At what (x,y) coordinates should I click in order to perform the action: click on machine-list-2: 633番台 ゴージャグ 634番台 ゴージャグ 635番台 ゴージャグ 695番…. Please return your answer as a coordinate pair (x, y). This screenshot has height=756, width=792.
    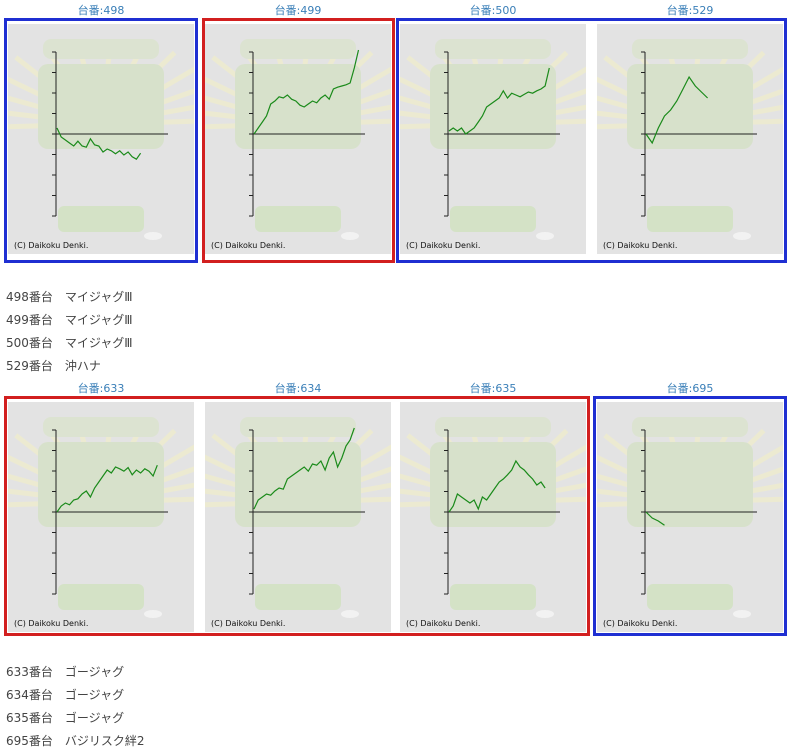
    Looking at the image, I should click on (75, 707).